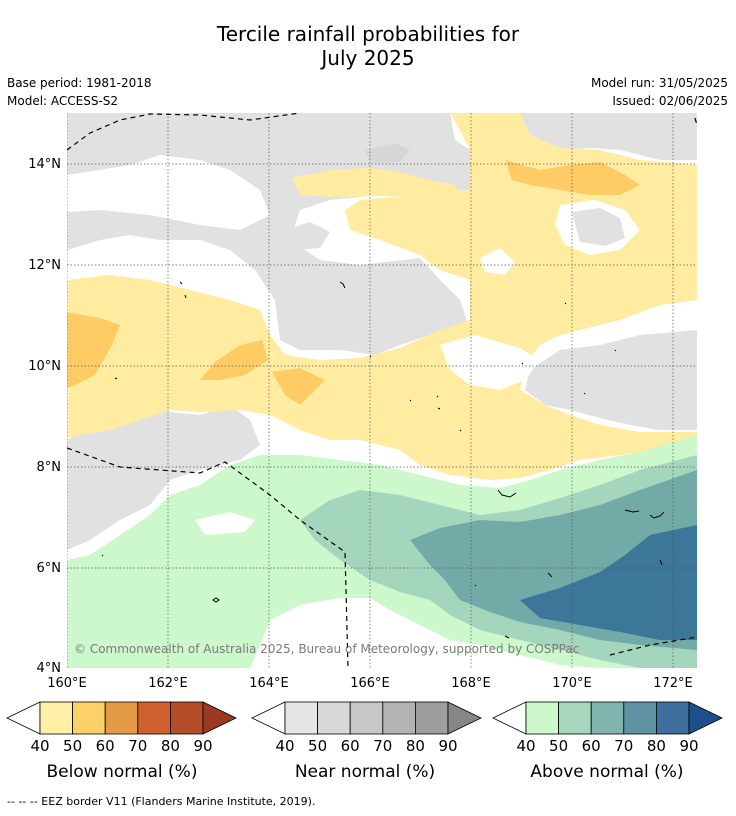 The height and width of the screenshot is (816, 736). Describe the element at coordinates (63, 101) in the screenshot. I see `model-name: Model: ACCESS-S2` at that location.